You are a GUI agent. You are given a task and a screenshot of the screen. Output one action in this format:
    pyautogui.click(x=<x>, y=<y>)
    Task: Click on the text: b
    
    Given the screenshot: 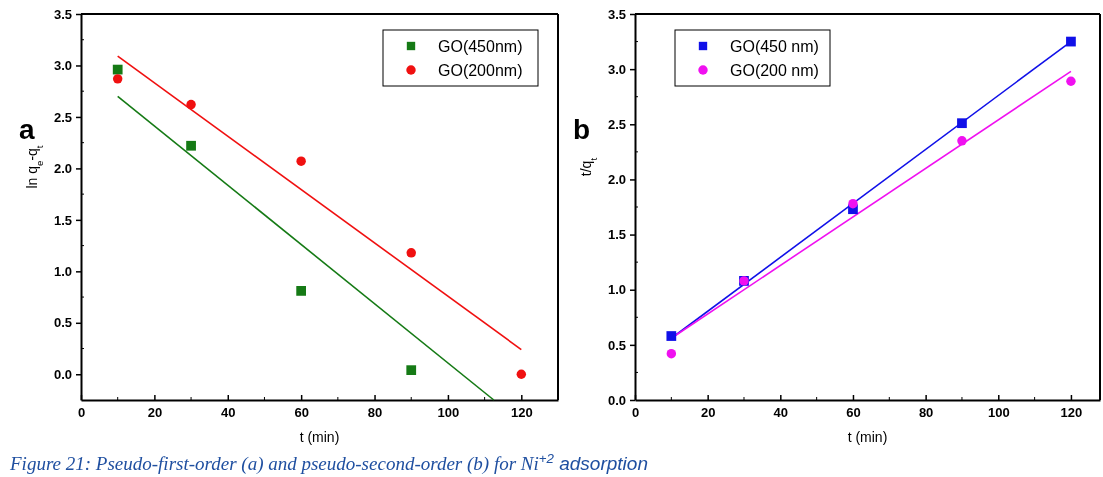 What is the action you would take?
    pyautogui.click(x=582, y=129)
    